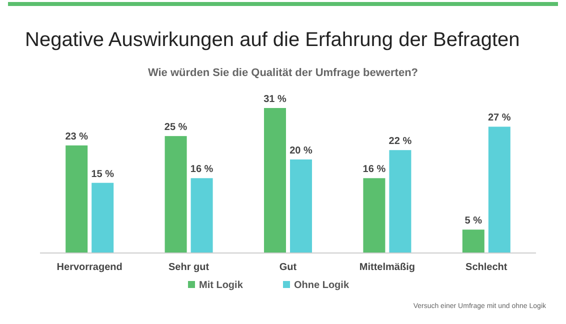 The width and height of the screenshot is (566, 324). What do you see at coordinates (322, 285) in the screenshot?
I see `legend-label: Ohne Logik` at bounding box center [322, 285].